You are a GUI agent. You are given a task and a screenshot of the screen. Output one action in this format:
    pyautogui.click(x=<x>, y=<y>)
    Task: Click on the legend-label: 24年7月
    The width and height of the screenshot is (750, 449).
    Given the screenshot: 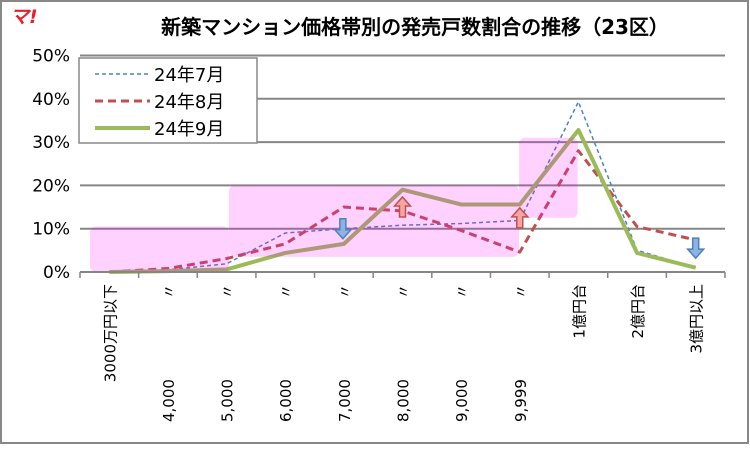 What is the action you would take?
    pyautogui.click(x=189, y=75)
    